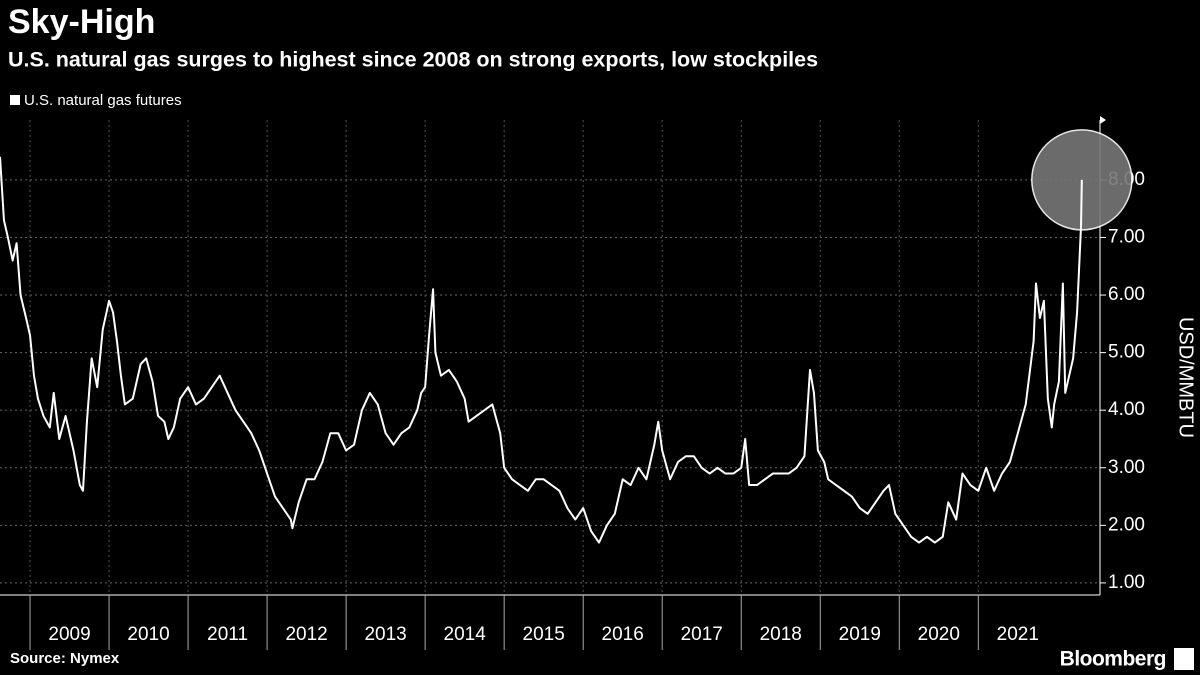 The width and height of the screenshot is (1200, 675). I want to click on x-tick-label: 2014, so click(465, 634).